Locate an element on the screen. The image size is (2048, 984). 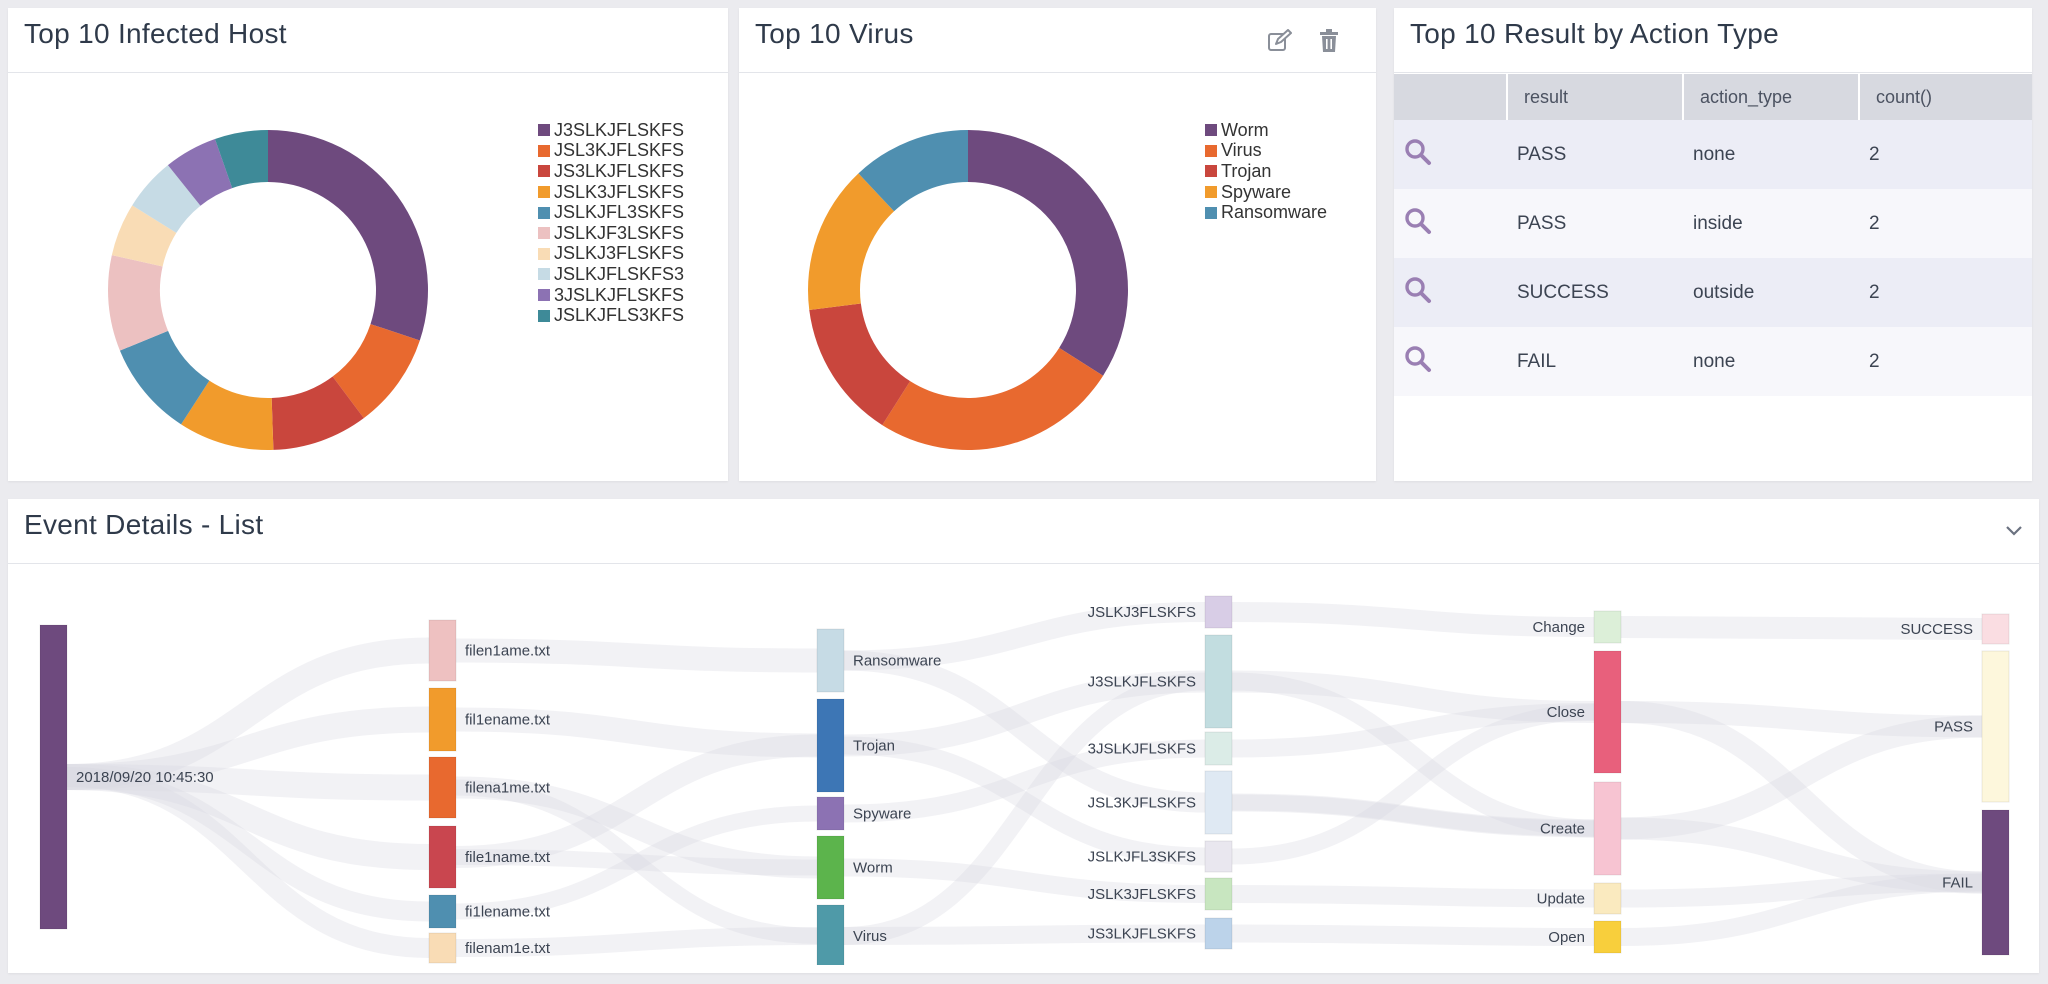
legend-item: JS3LKJFLSKFS is located at coordinates (611, 171).